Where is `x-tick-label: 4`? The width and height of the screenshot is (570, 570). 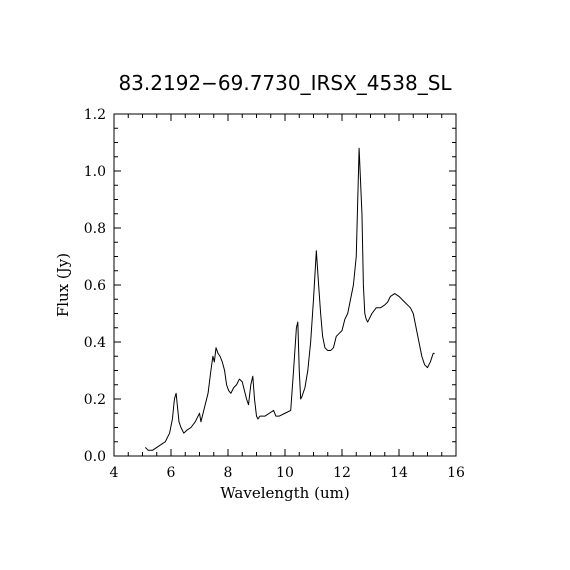
x-tick-label: 4 is located at coordinates (114, 473).